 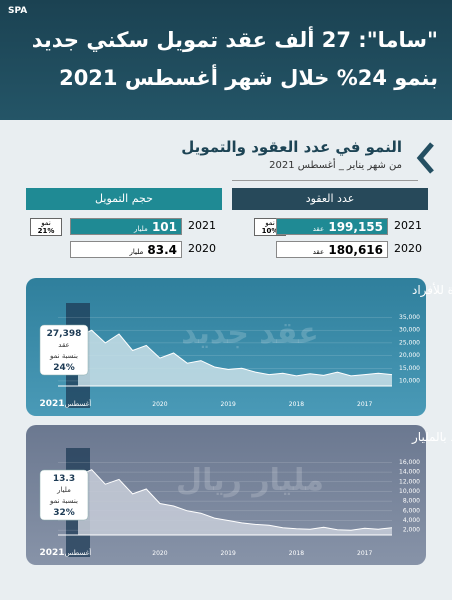 I want to click on stat-row: 180,616 عقد, so click(x=332, y=249).